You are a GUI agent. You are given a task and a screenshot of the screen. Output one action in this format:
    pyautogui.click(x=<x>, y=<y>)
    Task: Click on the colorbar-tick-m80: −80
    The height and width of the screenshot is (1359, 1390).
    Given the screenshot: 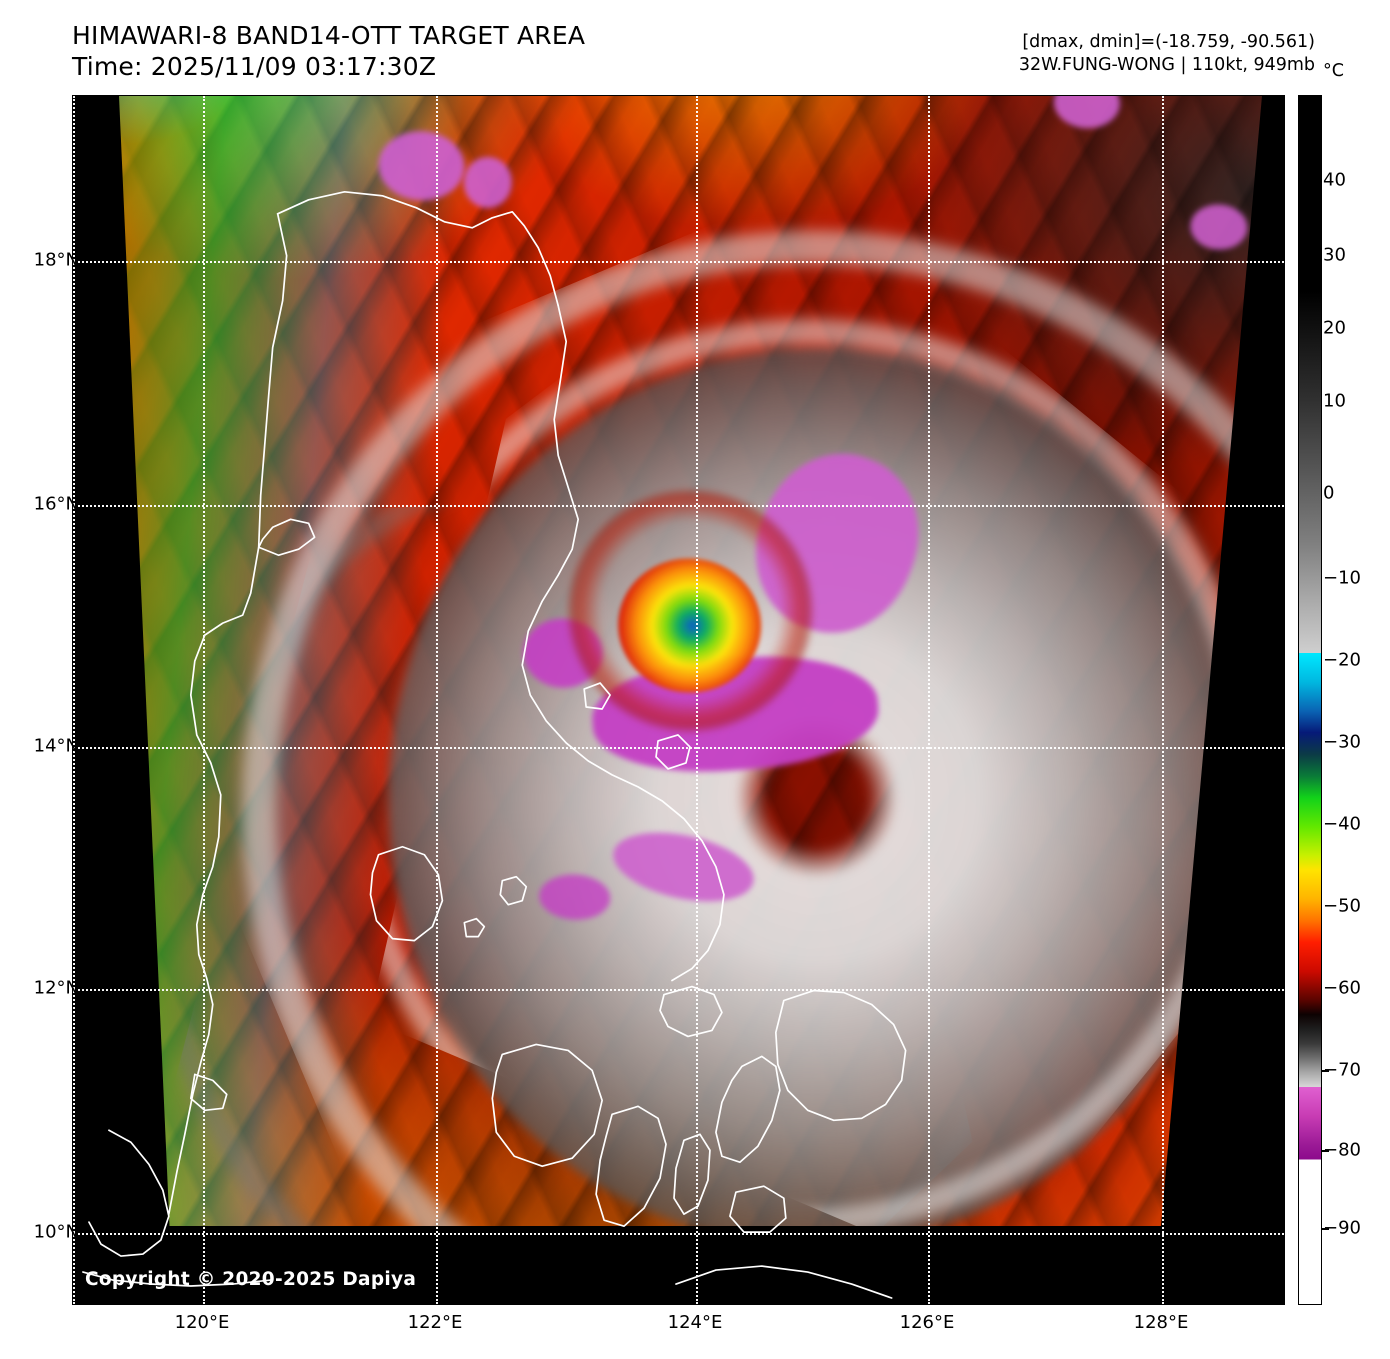 What is the action you would take?
    pyautogui.click(x=1342, y=1150)
    